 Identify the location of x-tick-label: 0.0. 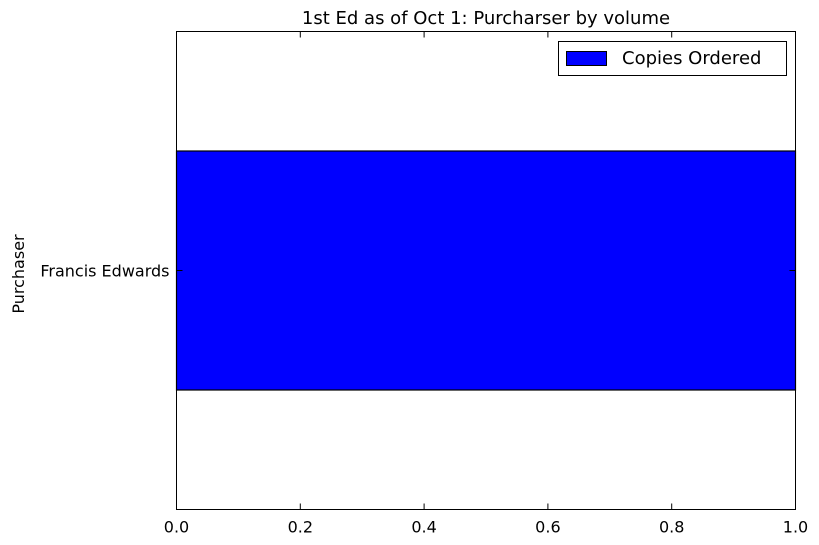
(176, 527).